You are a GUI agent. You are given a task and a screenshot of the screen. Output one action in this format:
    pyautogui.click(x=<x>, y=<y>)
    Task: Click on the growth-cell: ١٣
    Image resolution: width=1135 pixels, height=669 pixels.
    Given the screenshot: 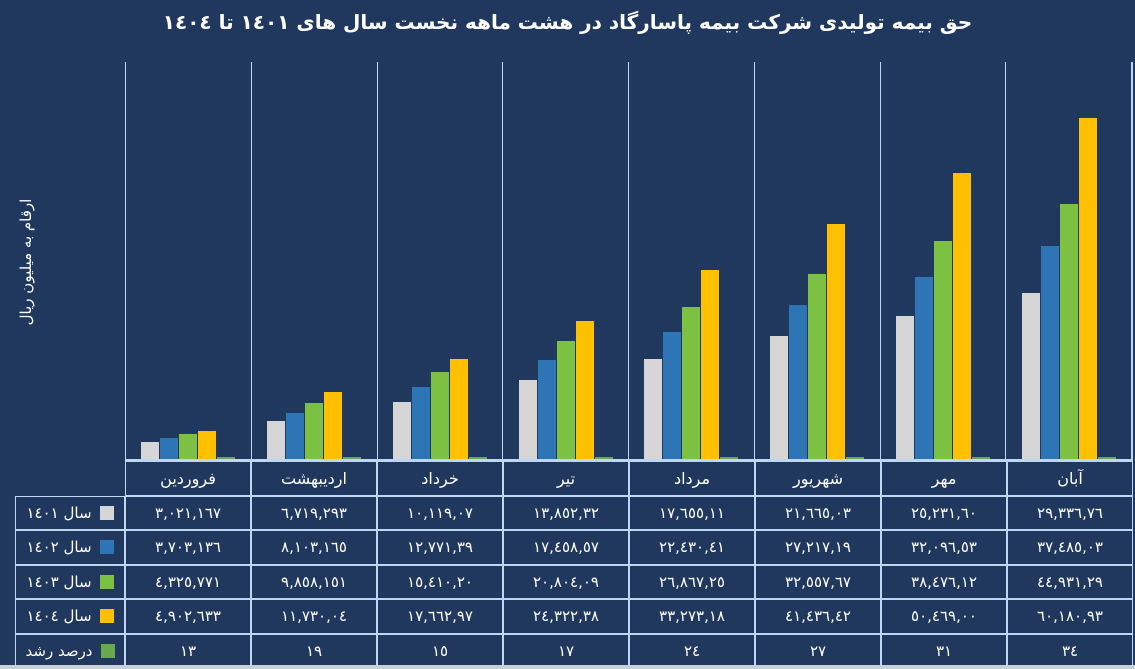 What is the action you would take?
    pyautogui.click(x=188, y=650)
    